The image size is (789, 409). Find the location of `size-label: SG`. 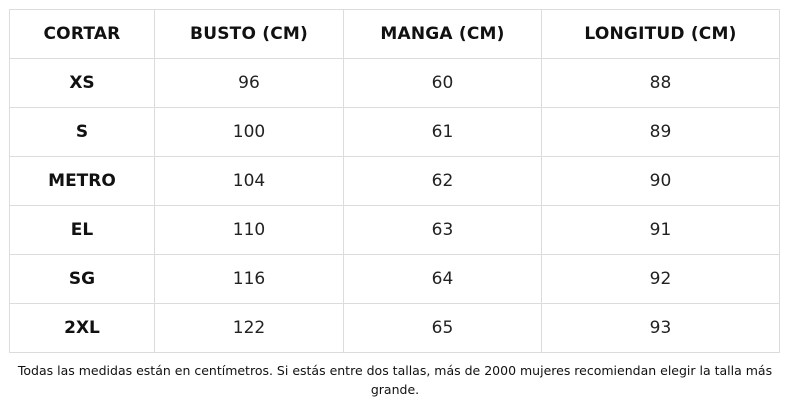

size-label: SG is located at coordinates (82, 279).